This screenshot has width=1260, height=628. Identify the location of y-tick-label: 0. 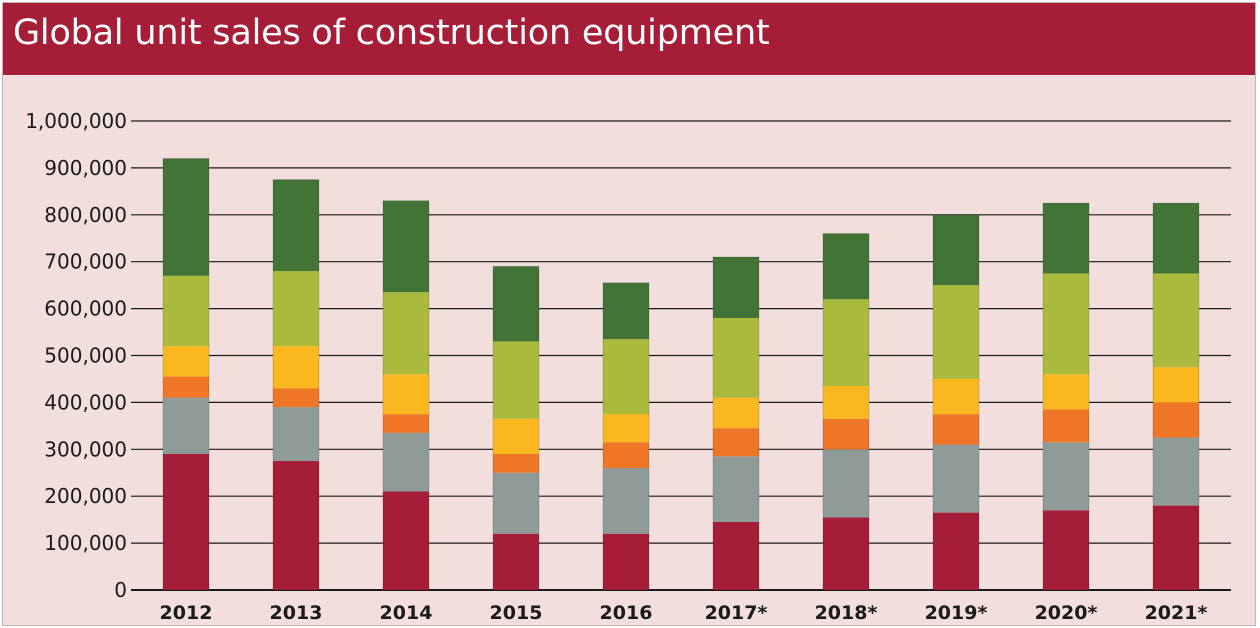
(120, 590).